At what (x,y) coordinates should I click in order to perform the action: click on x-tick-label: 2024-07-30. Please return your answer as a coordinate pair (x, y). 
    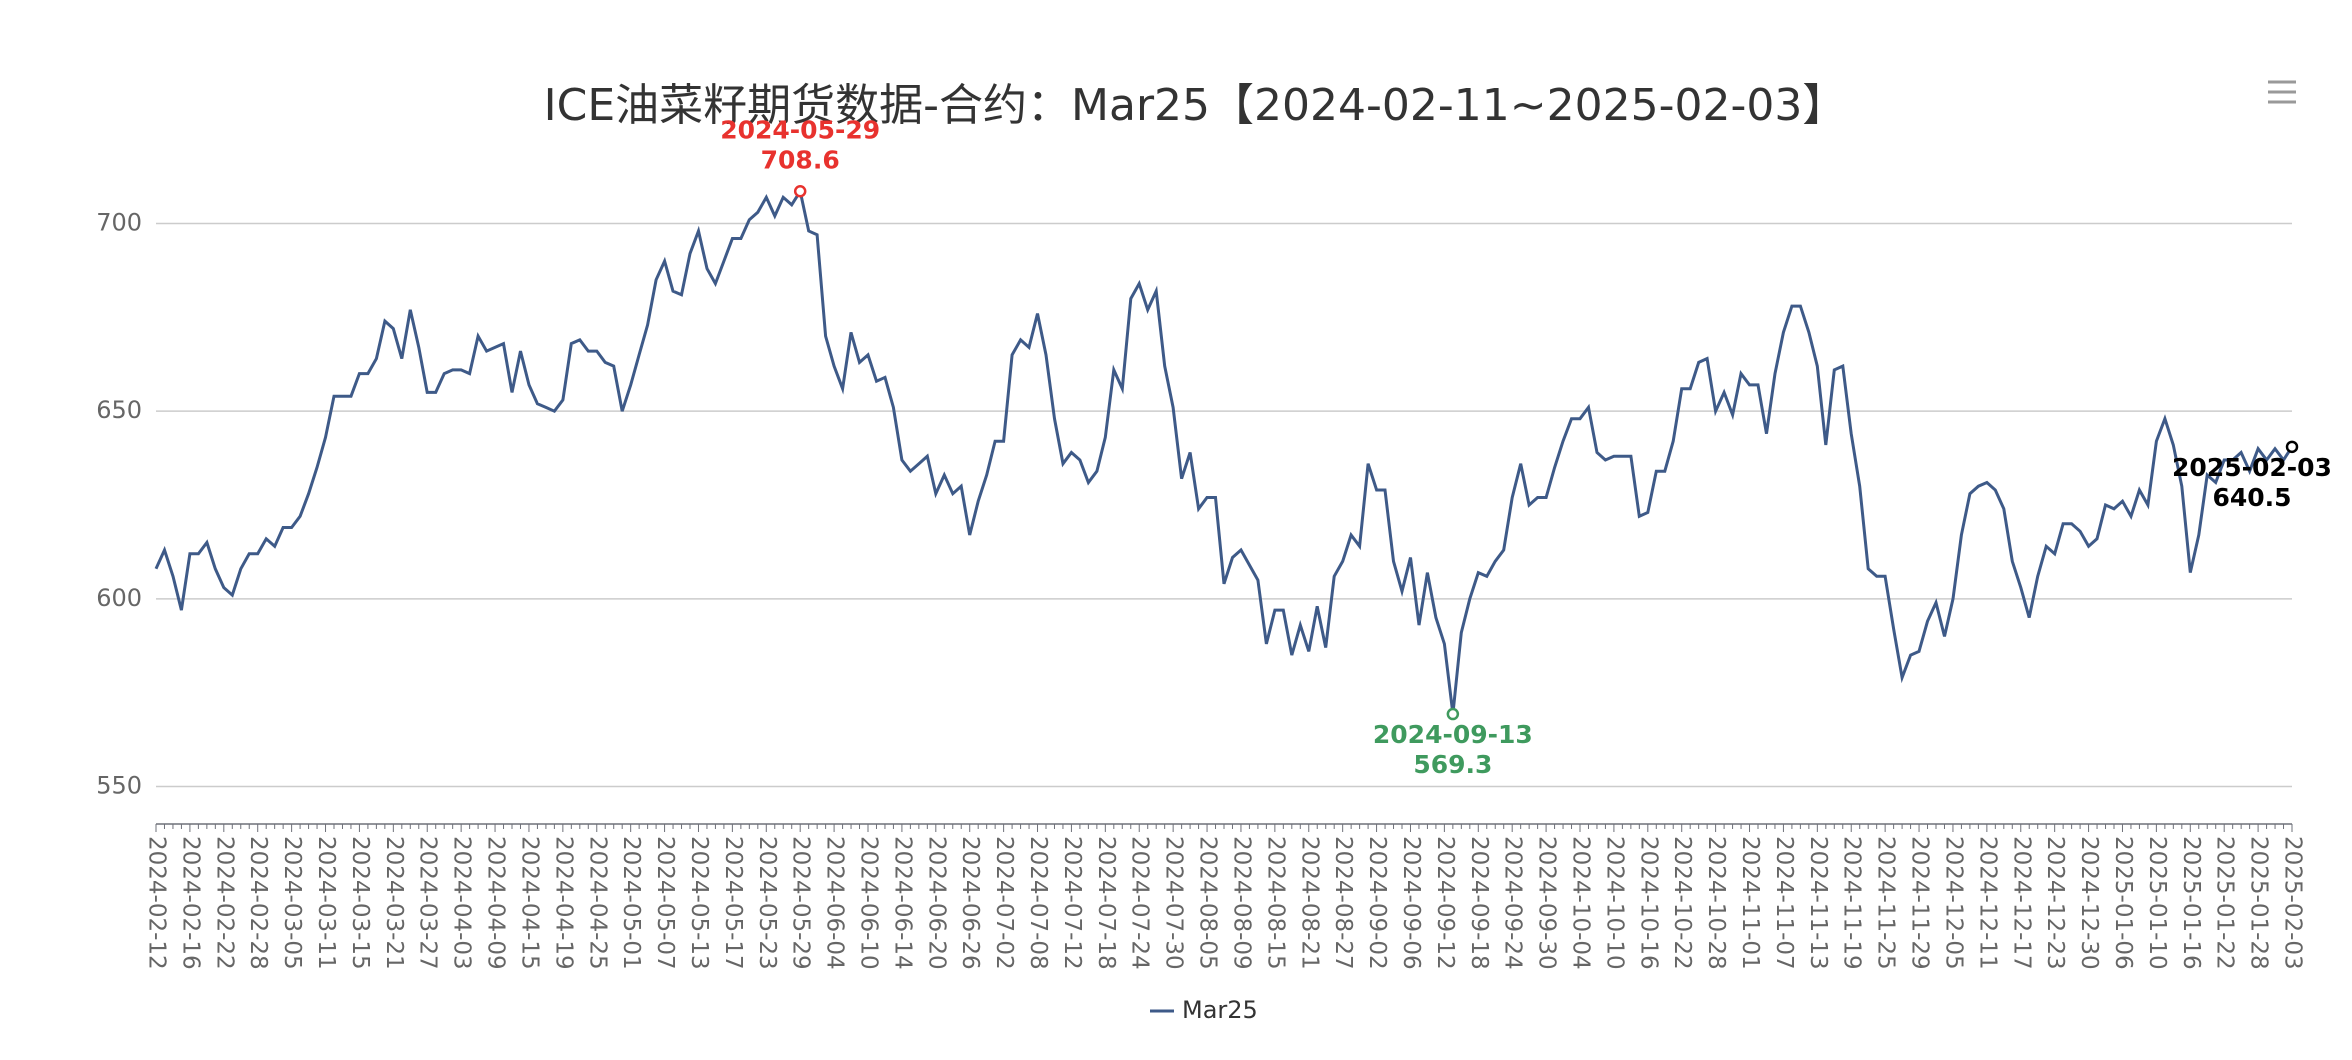
    Looking at the image, I should click on (1174, 903).